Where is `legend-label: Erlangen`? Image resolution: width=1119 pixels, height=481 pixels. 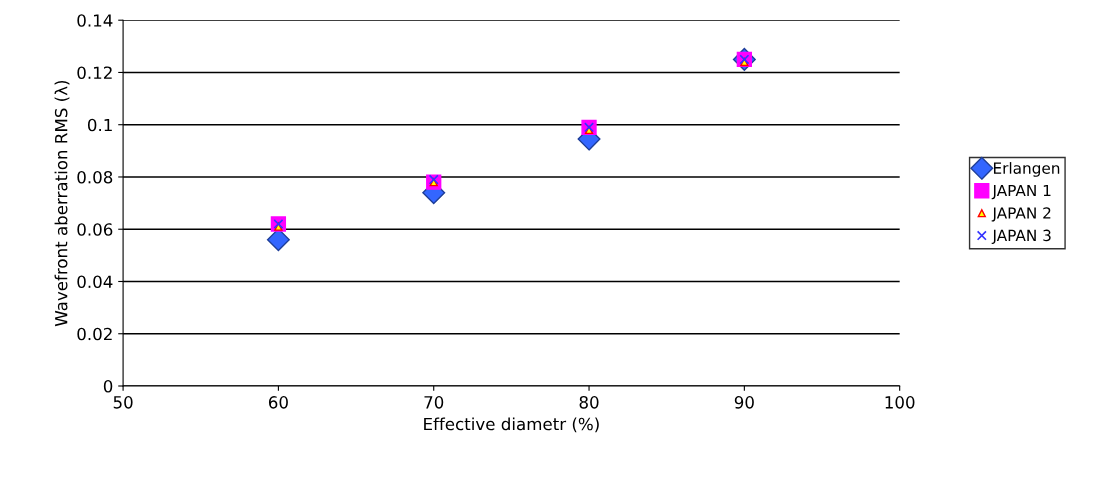 legend-label: Erlangen is located at coordinates (1026, 169).